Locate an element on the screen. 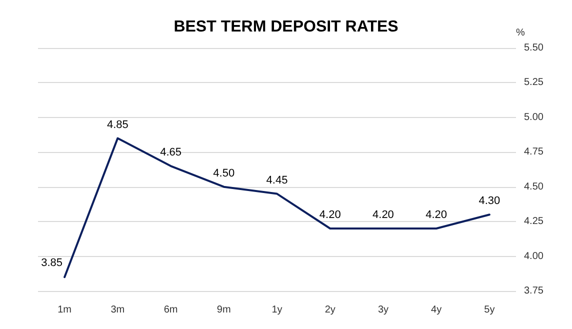 The image size is (572, 329). data-label: 4.30 is located at coordinates (489, 201).